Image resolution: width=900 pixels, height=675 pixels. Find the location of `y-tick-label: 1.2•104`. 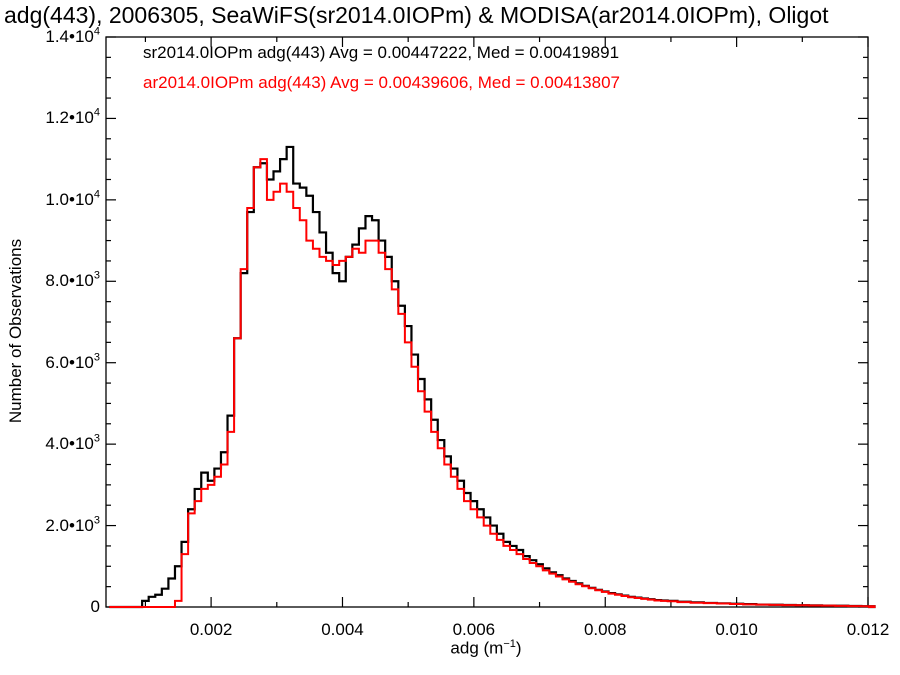

y-tick-label: 1.2•104 is located at coordinates (72, 117).